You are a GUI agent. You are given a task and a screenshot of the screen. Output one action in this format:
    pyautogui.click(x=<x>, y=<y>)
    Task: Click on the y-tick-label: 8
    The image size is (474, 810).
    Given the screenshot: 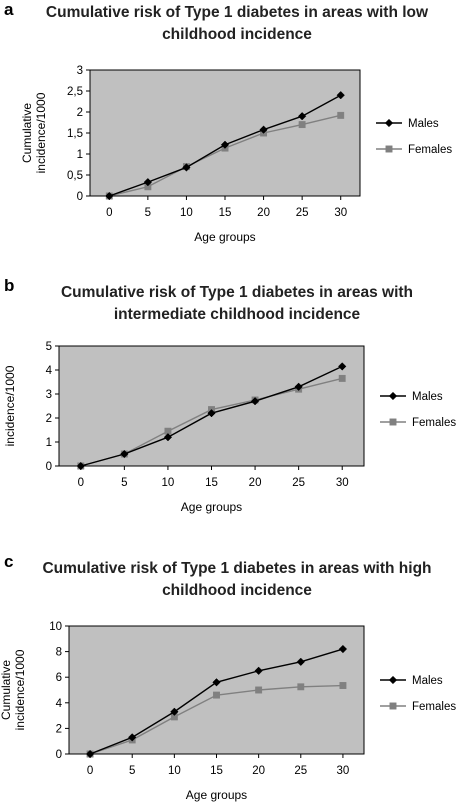 What is the action you would take?
    pyautogui.click(x=59, y=653)
    